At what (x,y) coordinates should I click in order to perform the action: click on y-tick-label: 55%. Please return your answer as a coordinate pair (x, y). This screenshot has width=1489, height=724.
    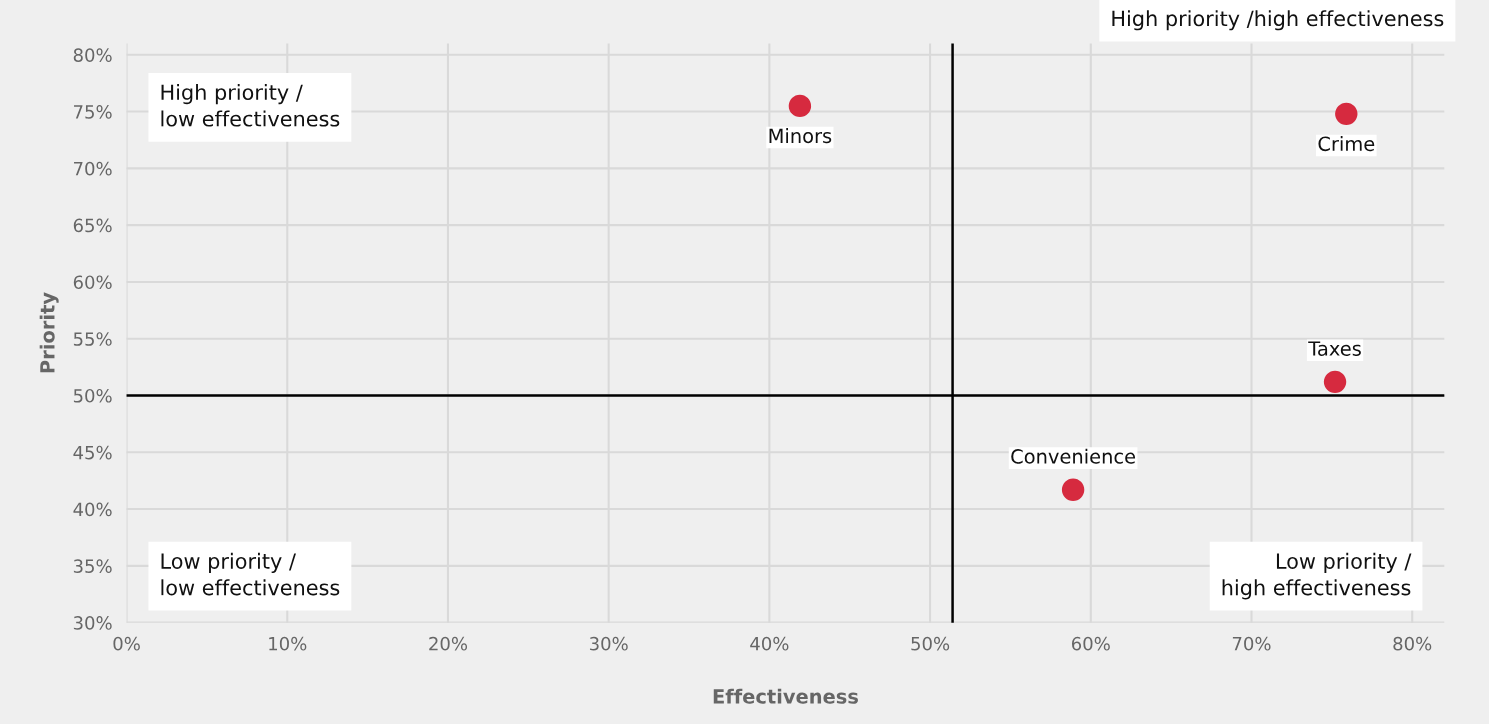
    Looking at the image, I should click on (92, 339).